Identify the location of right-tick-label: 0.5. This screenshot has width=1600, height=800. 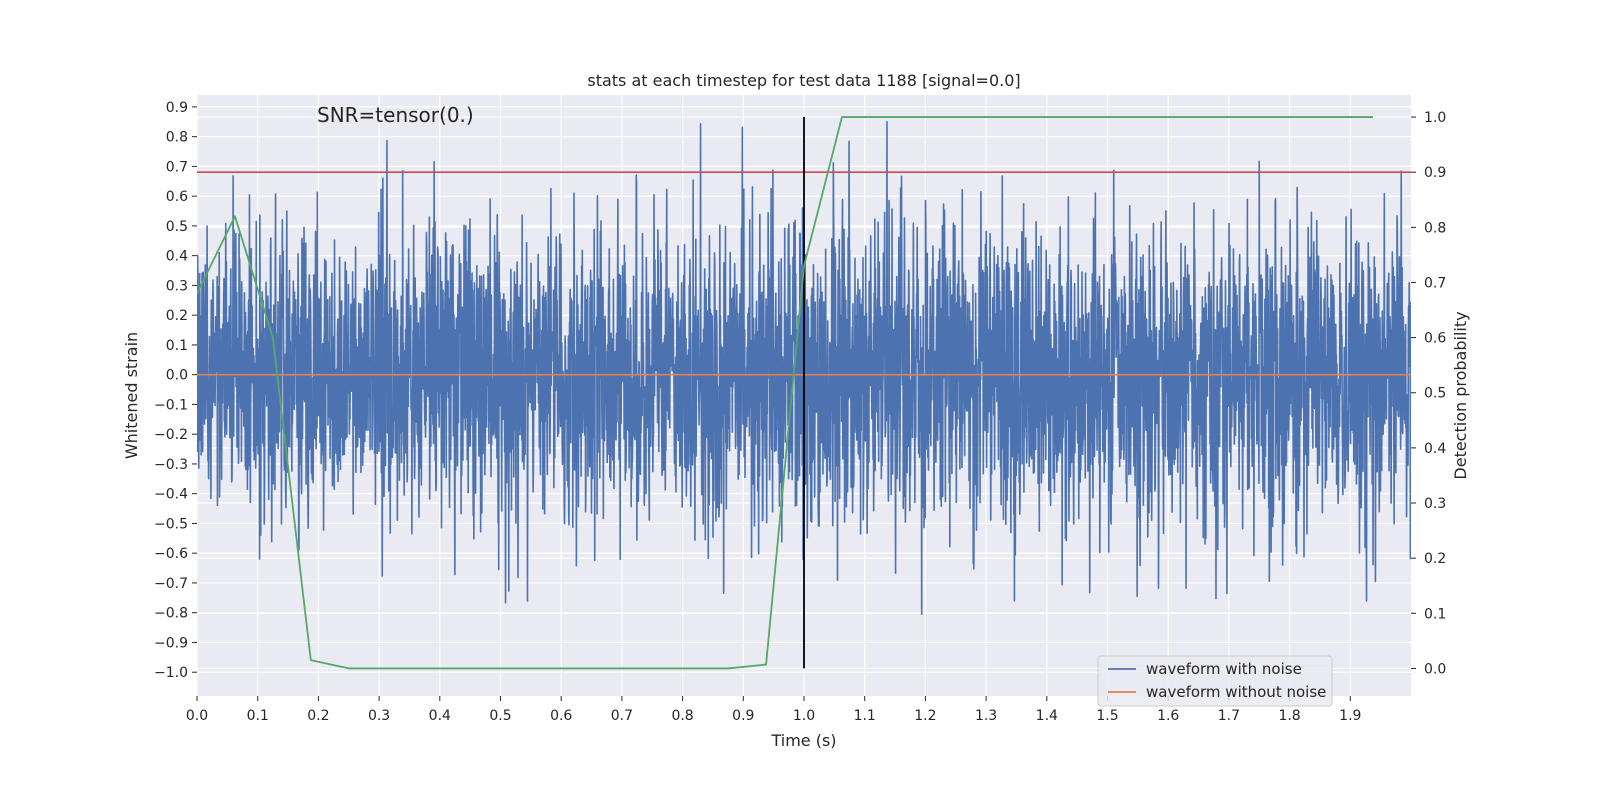
(1435, 394).